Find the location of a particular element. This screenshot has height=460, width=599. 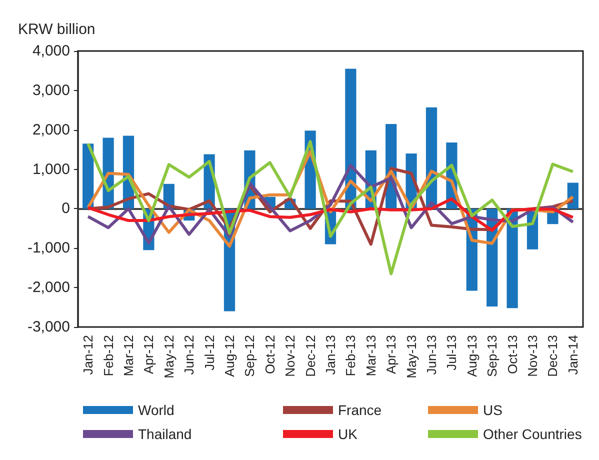

x-tick-label: Jan-12 is located at coordinates (88, 355).